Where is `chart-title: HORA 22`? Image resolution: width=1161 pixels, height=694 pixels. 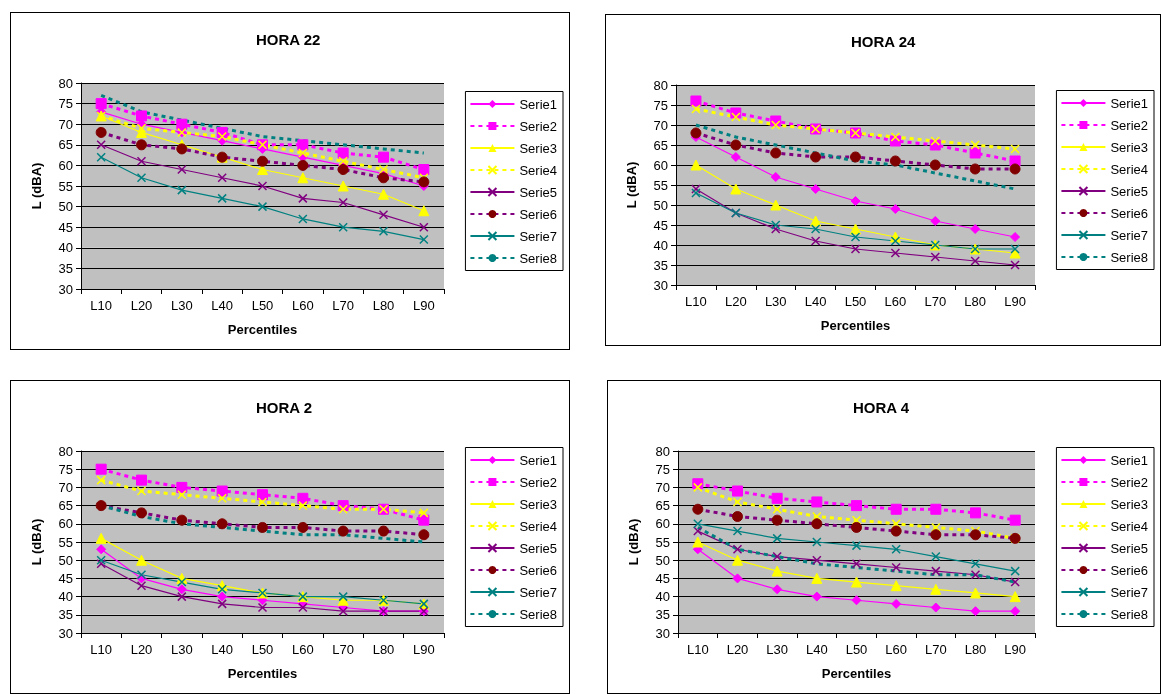 chart-title: HORA 22 is located at coordinates (288, 39).